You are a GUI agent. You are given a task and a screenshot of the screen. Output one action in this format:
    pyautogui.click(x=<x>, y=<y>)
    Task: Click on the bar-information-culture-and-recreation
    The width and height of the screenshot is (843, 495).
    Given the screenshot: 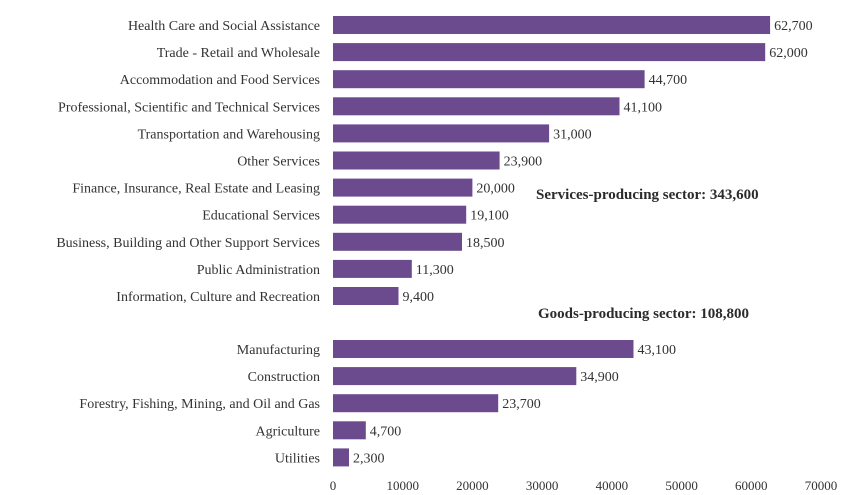 What is the action you would take?
    pyautogui.click(x=366, y=296)
    